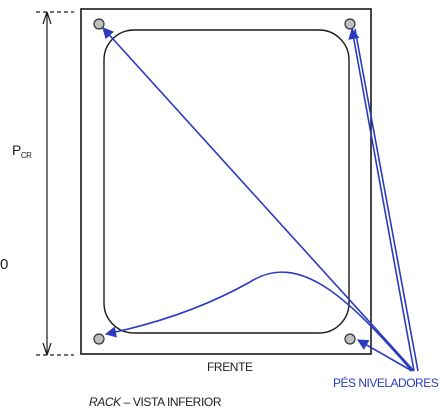 The image size is (440, 411). What do you see at coordinates (350, 24) in the screenshot?
I see `leveling-foot-top-right` at bounding box center [350, 24].